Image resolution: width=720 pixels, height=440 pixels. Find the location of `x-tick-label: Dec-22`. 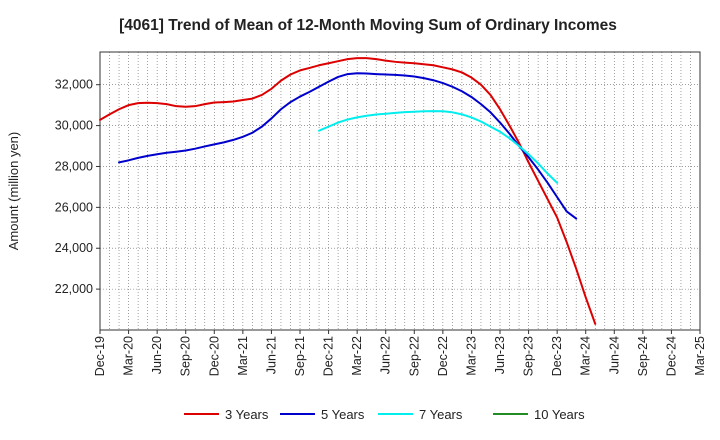

x-tick-label: Dec-22 is located at coordinates (443, 356).